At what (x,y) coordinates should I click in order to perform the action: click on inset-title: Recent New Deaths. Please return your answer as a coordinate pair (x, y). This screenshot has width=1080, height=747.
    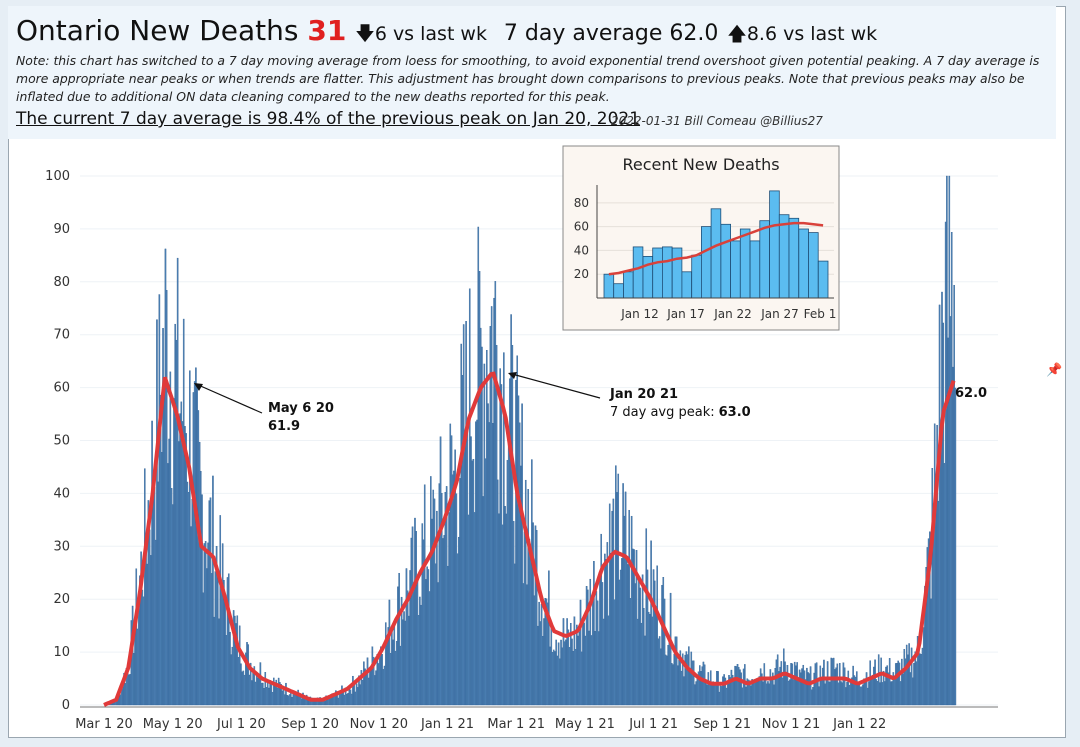
    Looking at the image, I should click on (700, 164).